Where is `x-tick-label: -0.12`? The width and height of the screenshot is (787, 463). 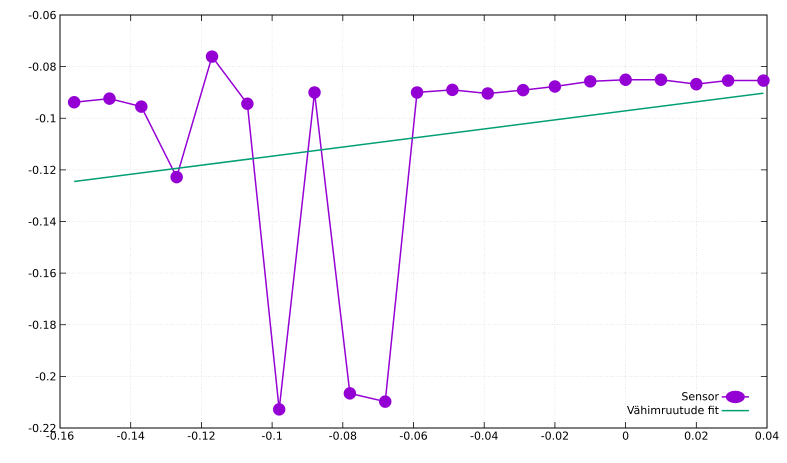
x-tick-label: -0.12 is located at coordinates (201, 436).